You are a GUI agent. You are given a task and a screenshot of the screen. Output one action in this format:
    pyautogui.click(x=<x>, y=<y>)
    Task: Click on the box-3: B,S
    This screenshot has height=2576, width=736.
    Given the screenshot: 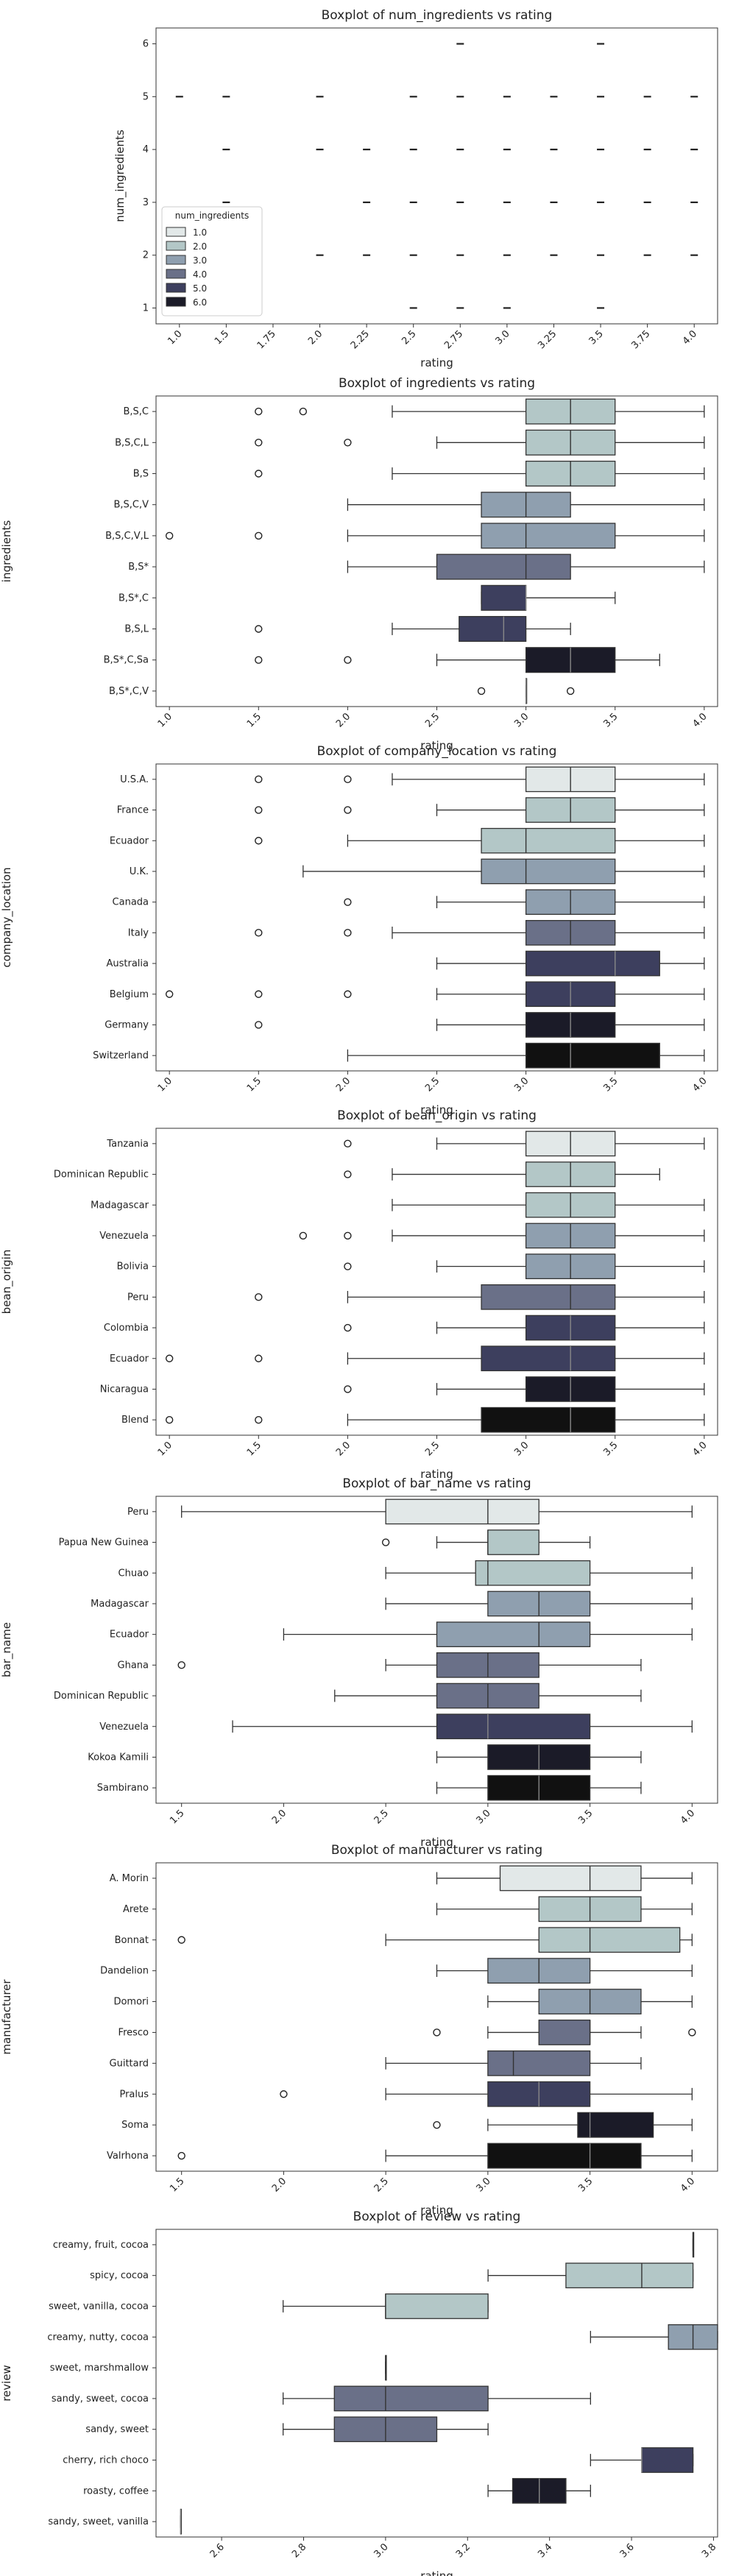 What is the action you would take?
    pyautogui.click(x=419, y=473)
    